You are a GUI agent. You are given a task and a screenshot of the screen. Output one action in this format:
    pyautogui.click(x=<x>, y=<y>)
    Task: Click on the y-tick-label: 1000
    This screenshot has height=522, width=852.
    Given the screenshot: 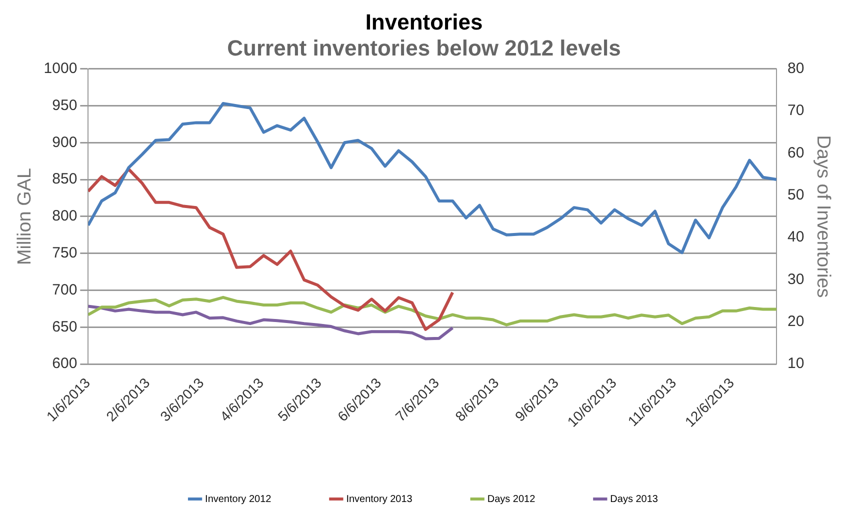 What is the action you would take?
    pyautogui.click(x=61, y=68)
    